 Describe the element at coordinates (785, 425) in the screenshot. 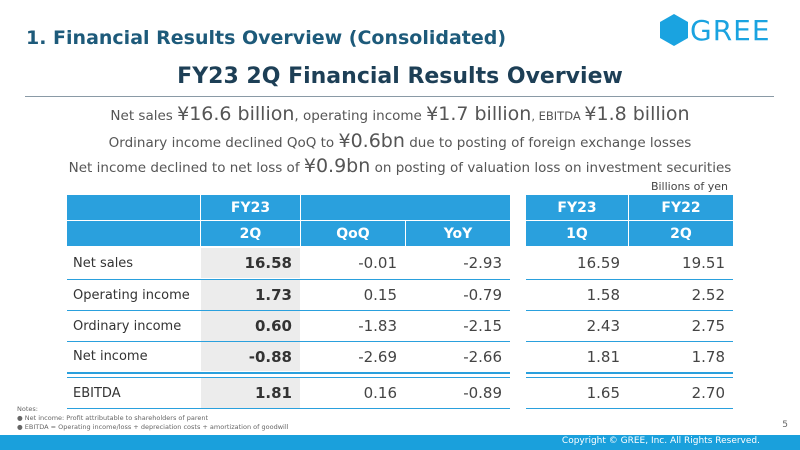

I see `page-number: 5` at that location.